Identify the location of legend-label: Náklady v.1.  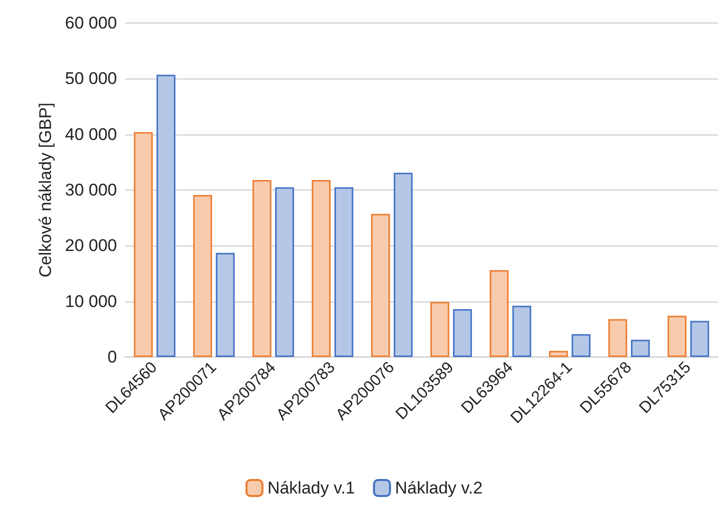
(311, 488).